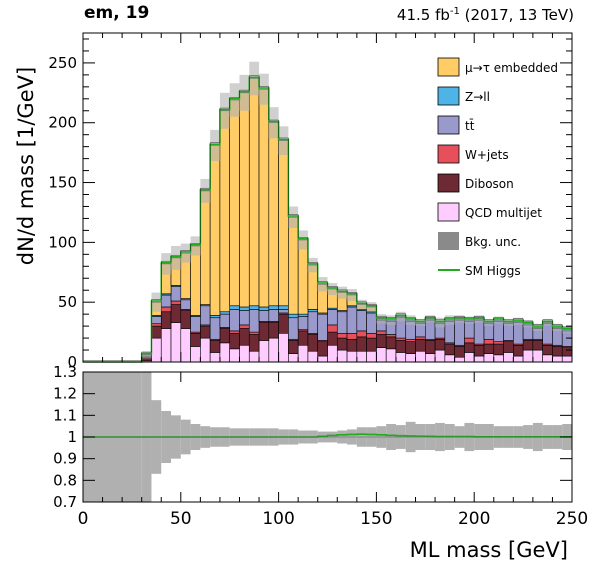 The image size is (596, 572). What do you see at coordinates (470, 126) in the screenshot?
I see `legend-label: tt̄` at bounding box center [470, 126].